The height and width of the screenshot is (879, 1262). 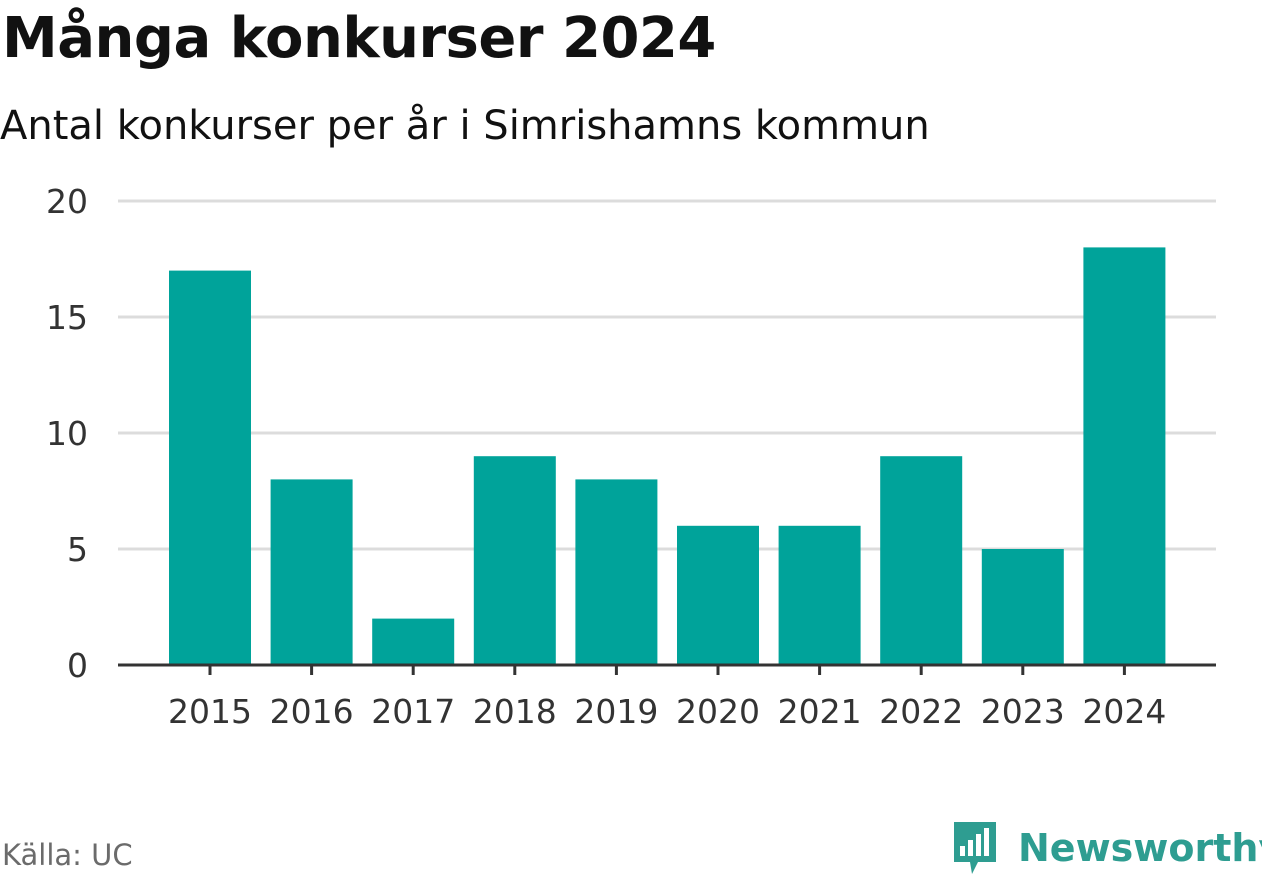 I want to click on brand-logo: Newsworthy, so click(x=1106, y=848).